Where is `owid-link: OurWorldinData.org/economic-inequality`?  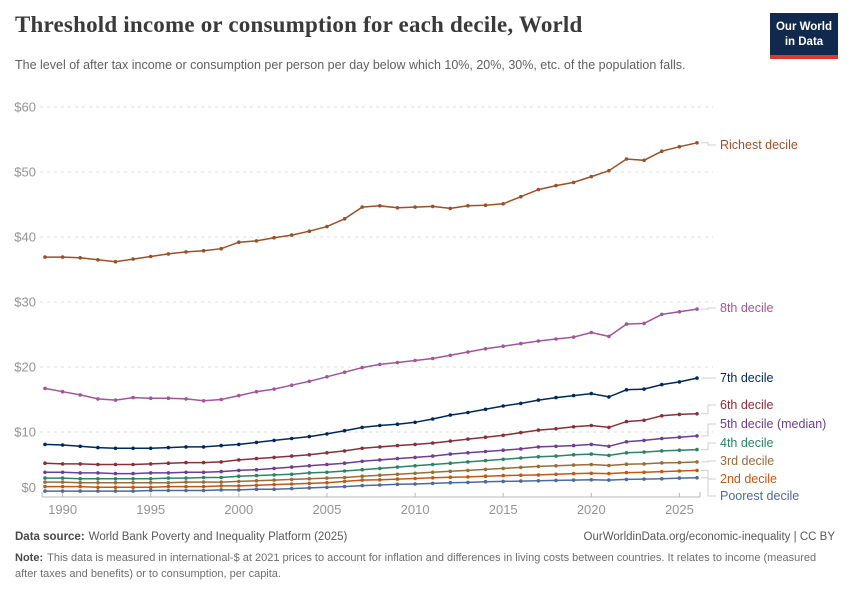 owid-link: OurWorldinData.org/economic-inequality is located at coordinates (687, 537).